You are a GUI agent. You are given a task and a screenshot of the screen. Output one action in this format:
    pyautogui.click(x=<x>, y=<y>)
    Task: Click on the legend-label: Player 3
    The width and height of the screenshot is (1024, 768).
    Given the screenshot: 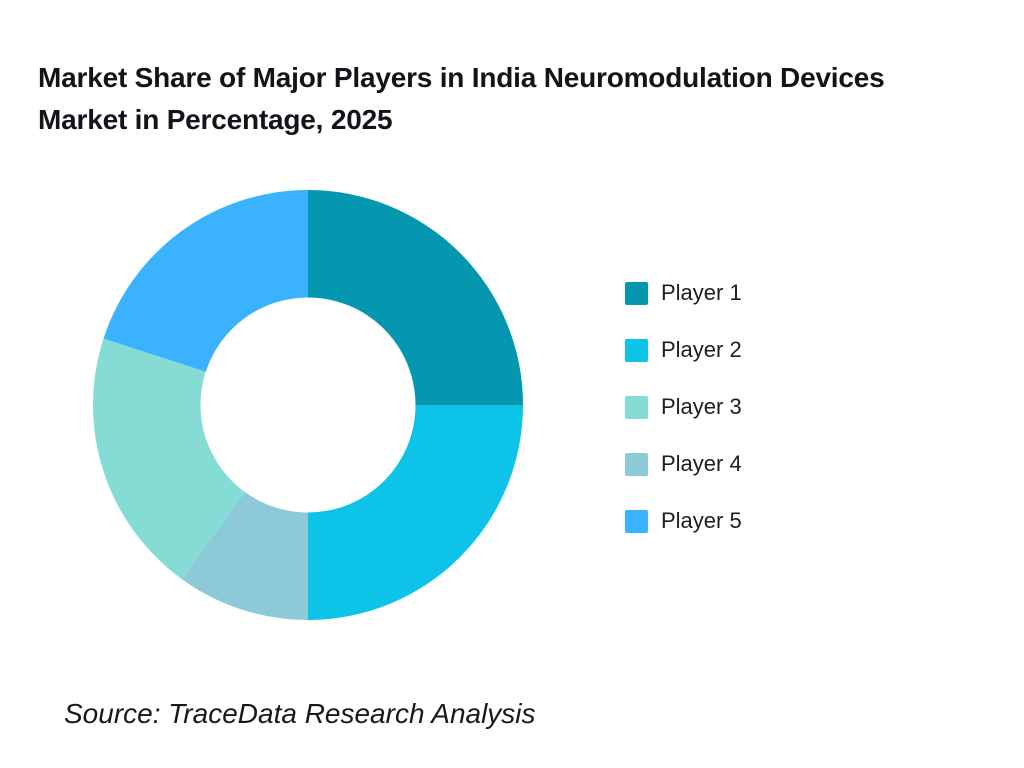 What is the action you would take?
    pyautogui.click(x=701, y=406)
    